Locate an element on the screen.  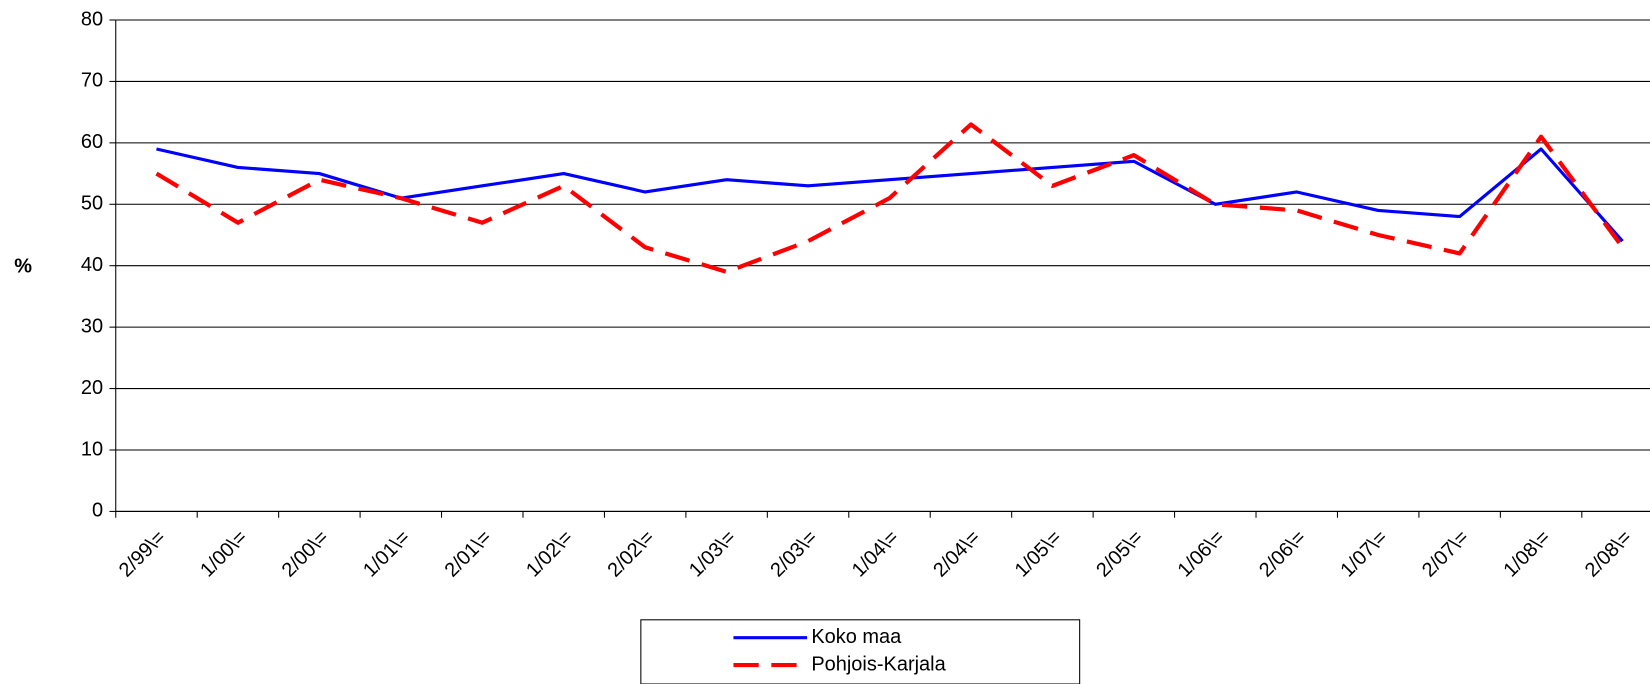
x-tick-label: 1/04\= is located at coordinates (875, 553).